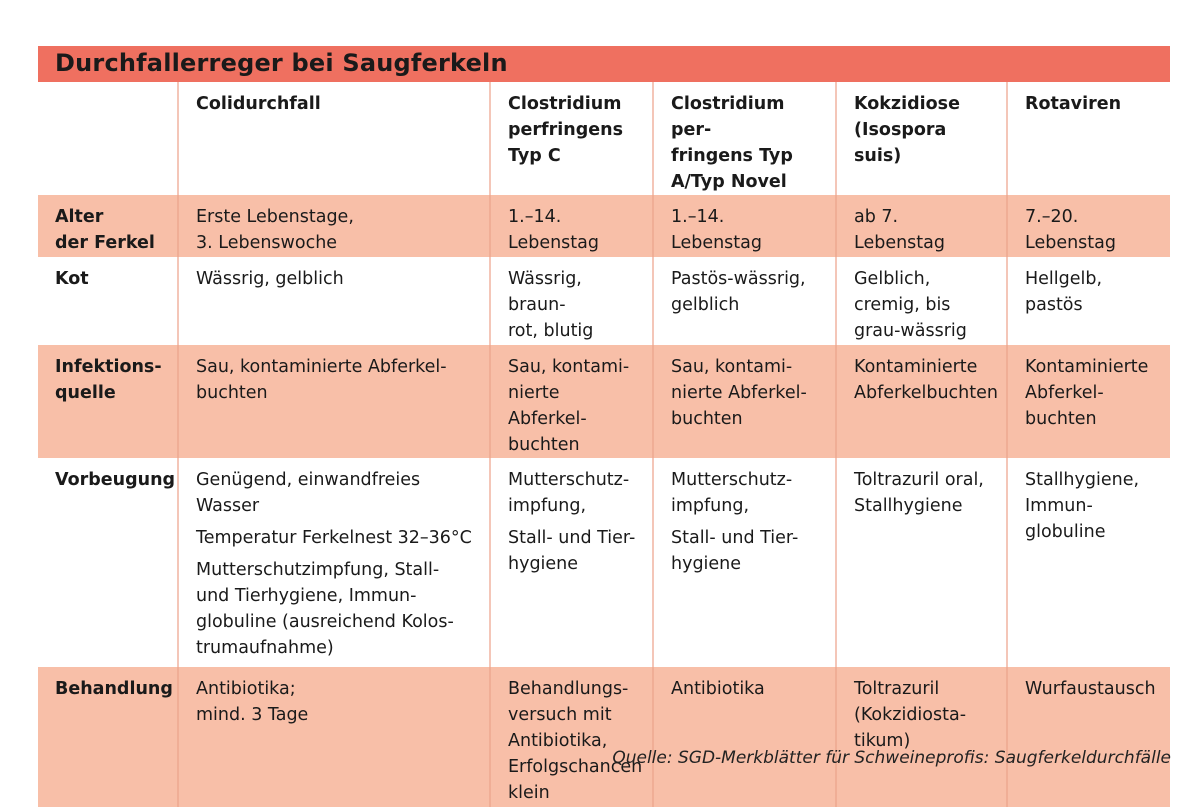 The height and width of the screenshot is (807, 1199). I want to click on table-cell: Stallhygiene, Immun- globuline, so click(1088, 562).